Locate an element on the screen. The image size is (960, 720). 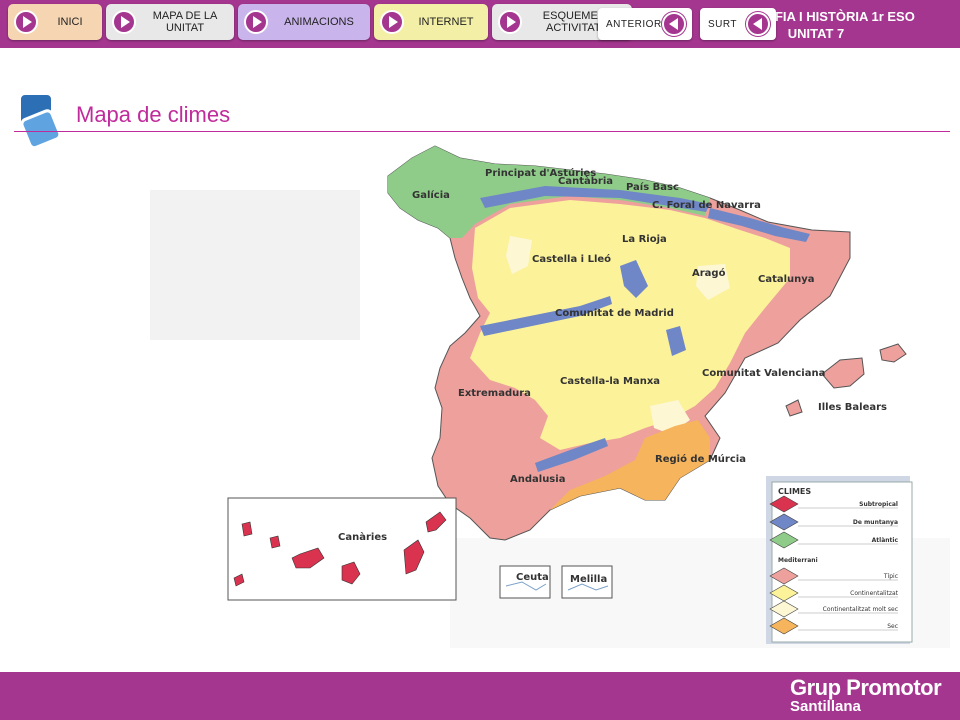
region-label: Extremadura is located at coordinates (494, 393).